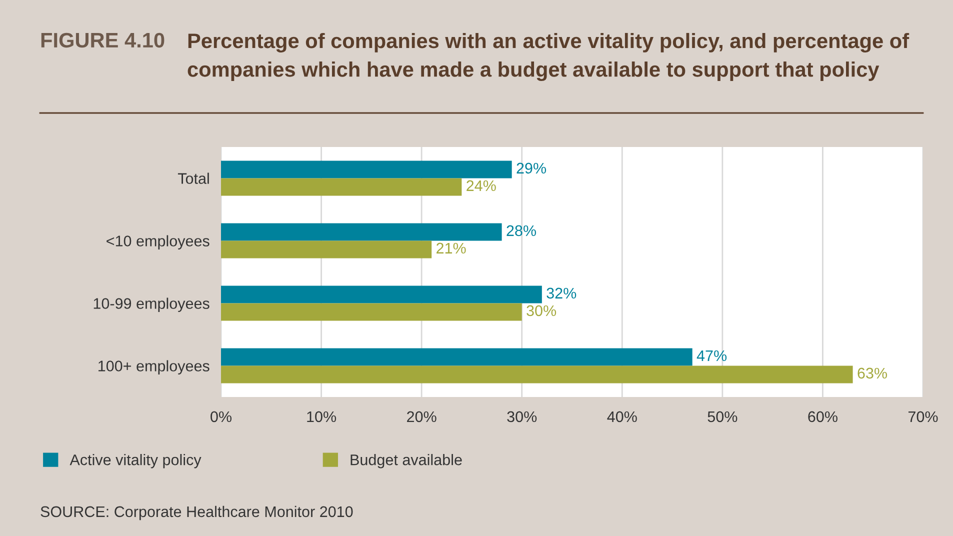 This screenshot has height=536, width=953. I want to click on text: 24%, so click(481, 186).